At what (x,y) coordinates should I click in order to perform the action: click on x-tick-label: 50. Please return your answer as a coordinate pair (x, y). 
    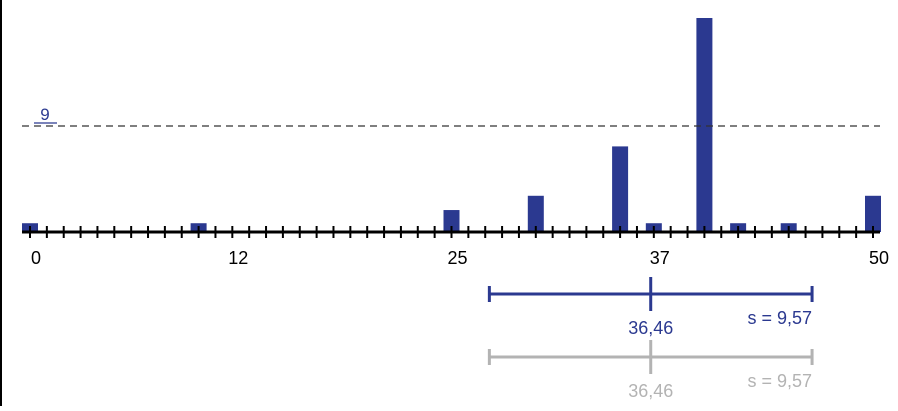
    Looking at the image, I should click on (879, 258).